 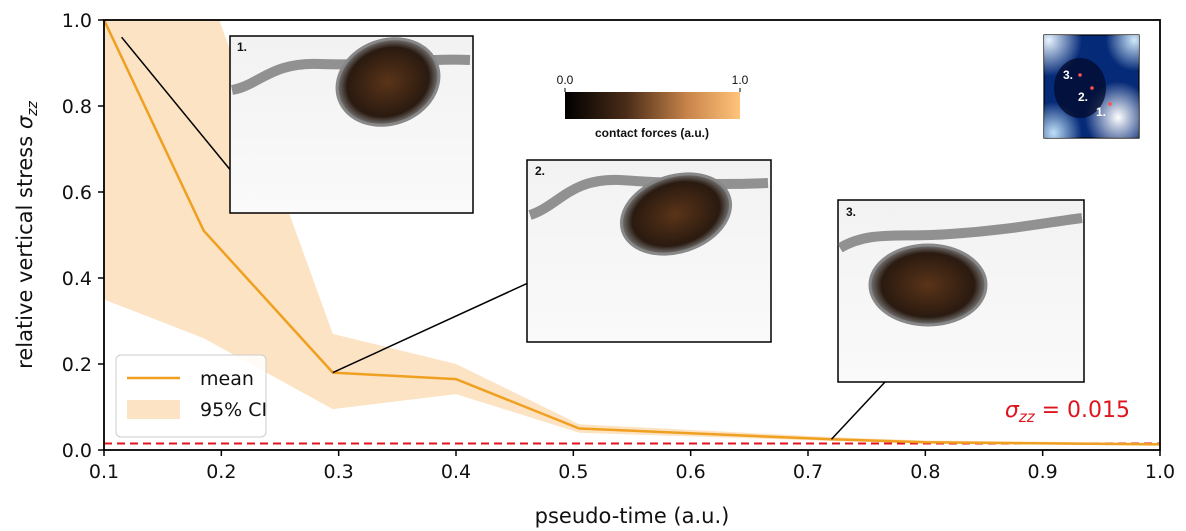 I want to click on inset-1-label: 1., so click(x=242, y=47).